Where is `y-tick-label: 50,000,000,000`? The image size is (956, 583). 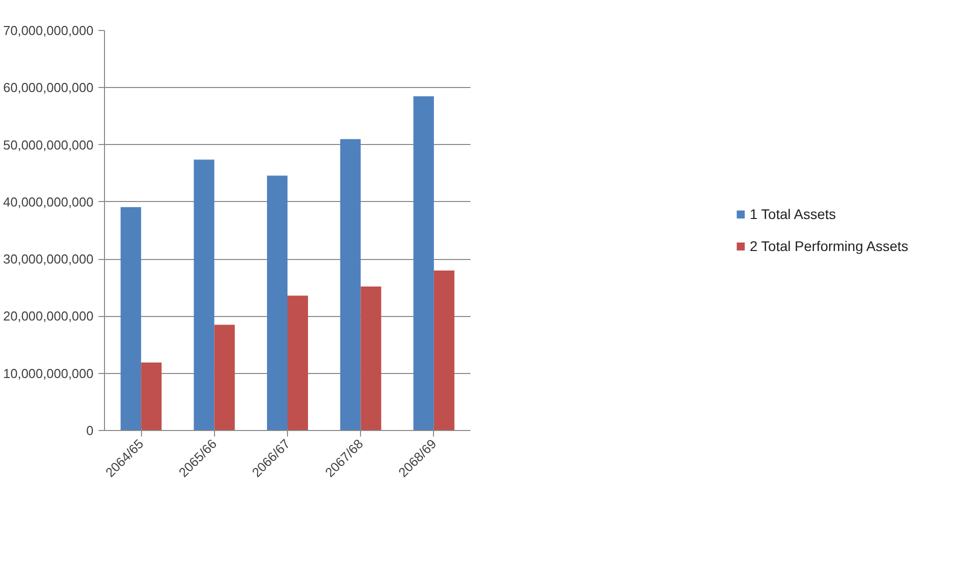 y-tick-label: 50,000,000,000 is located at coordinates (48, 144).